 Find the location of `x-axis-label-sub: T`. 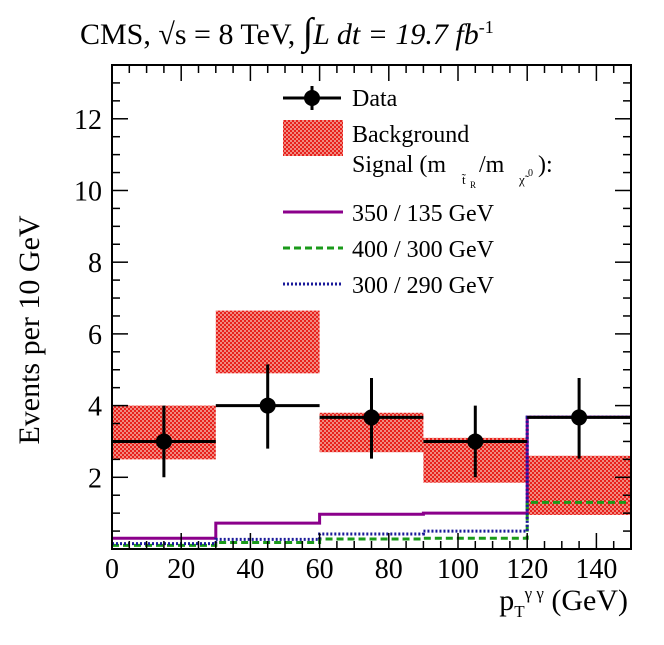

x-axis-label-sub: T is located at coordinates (519, 611).